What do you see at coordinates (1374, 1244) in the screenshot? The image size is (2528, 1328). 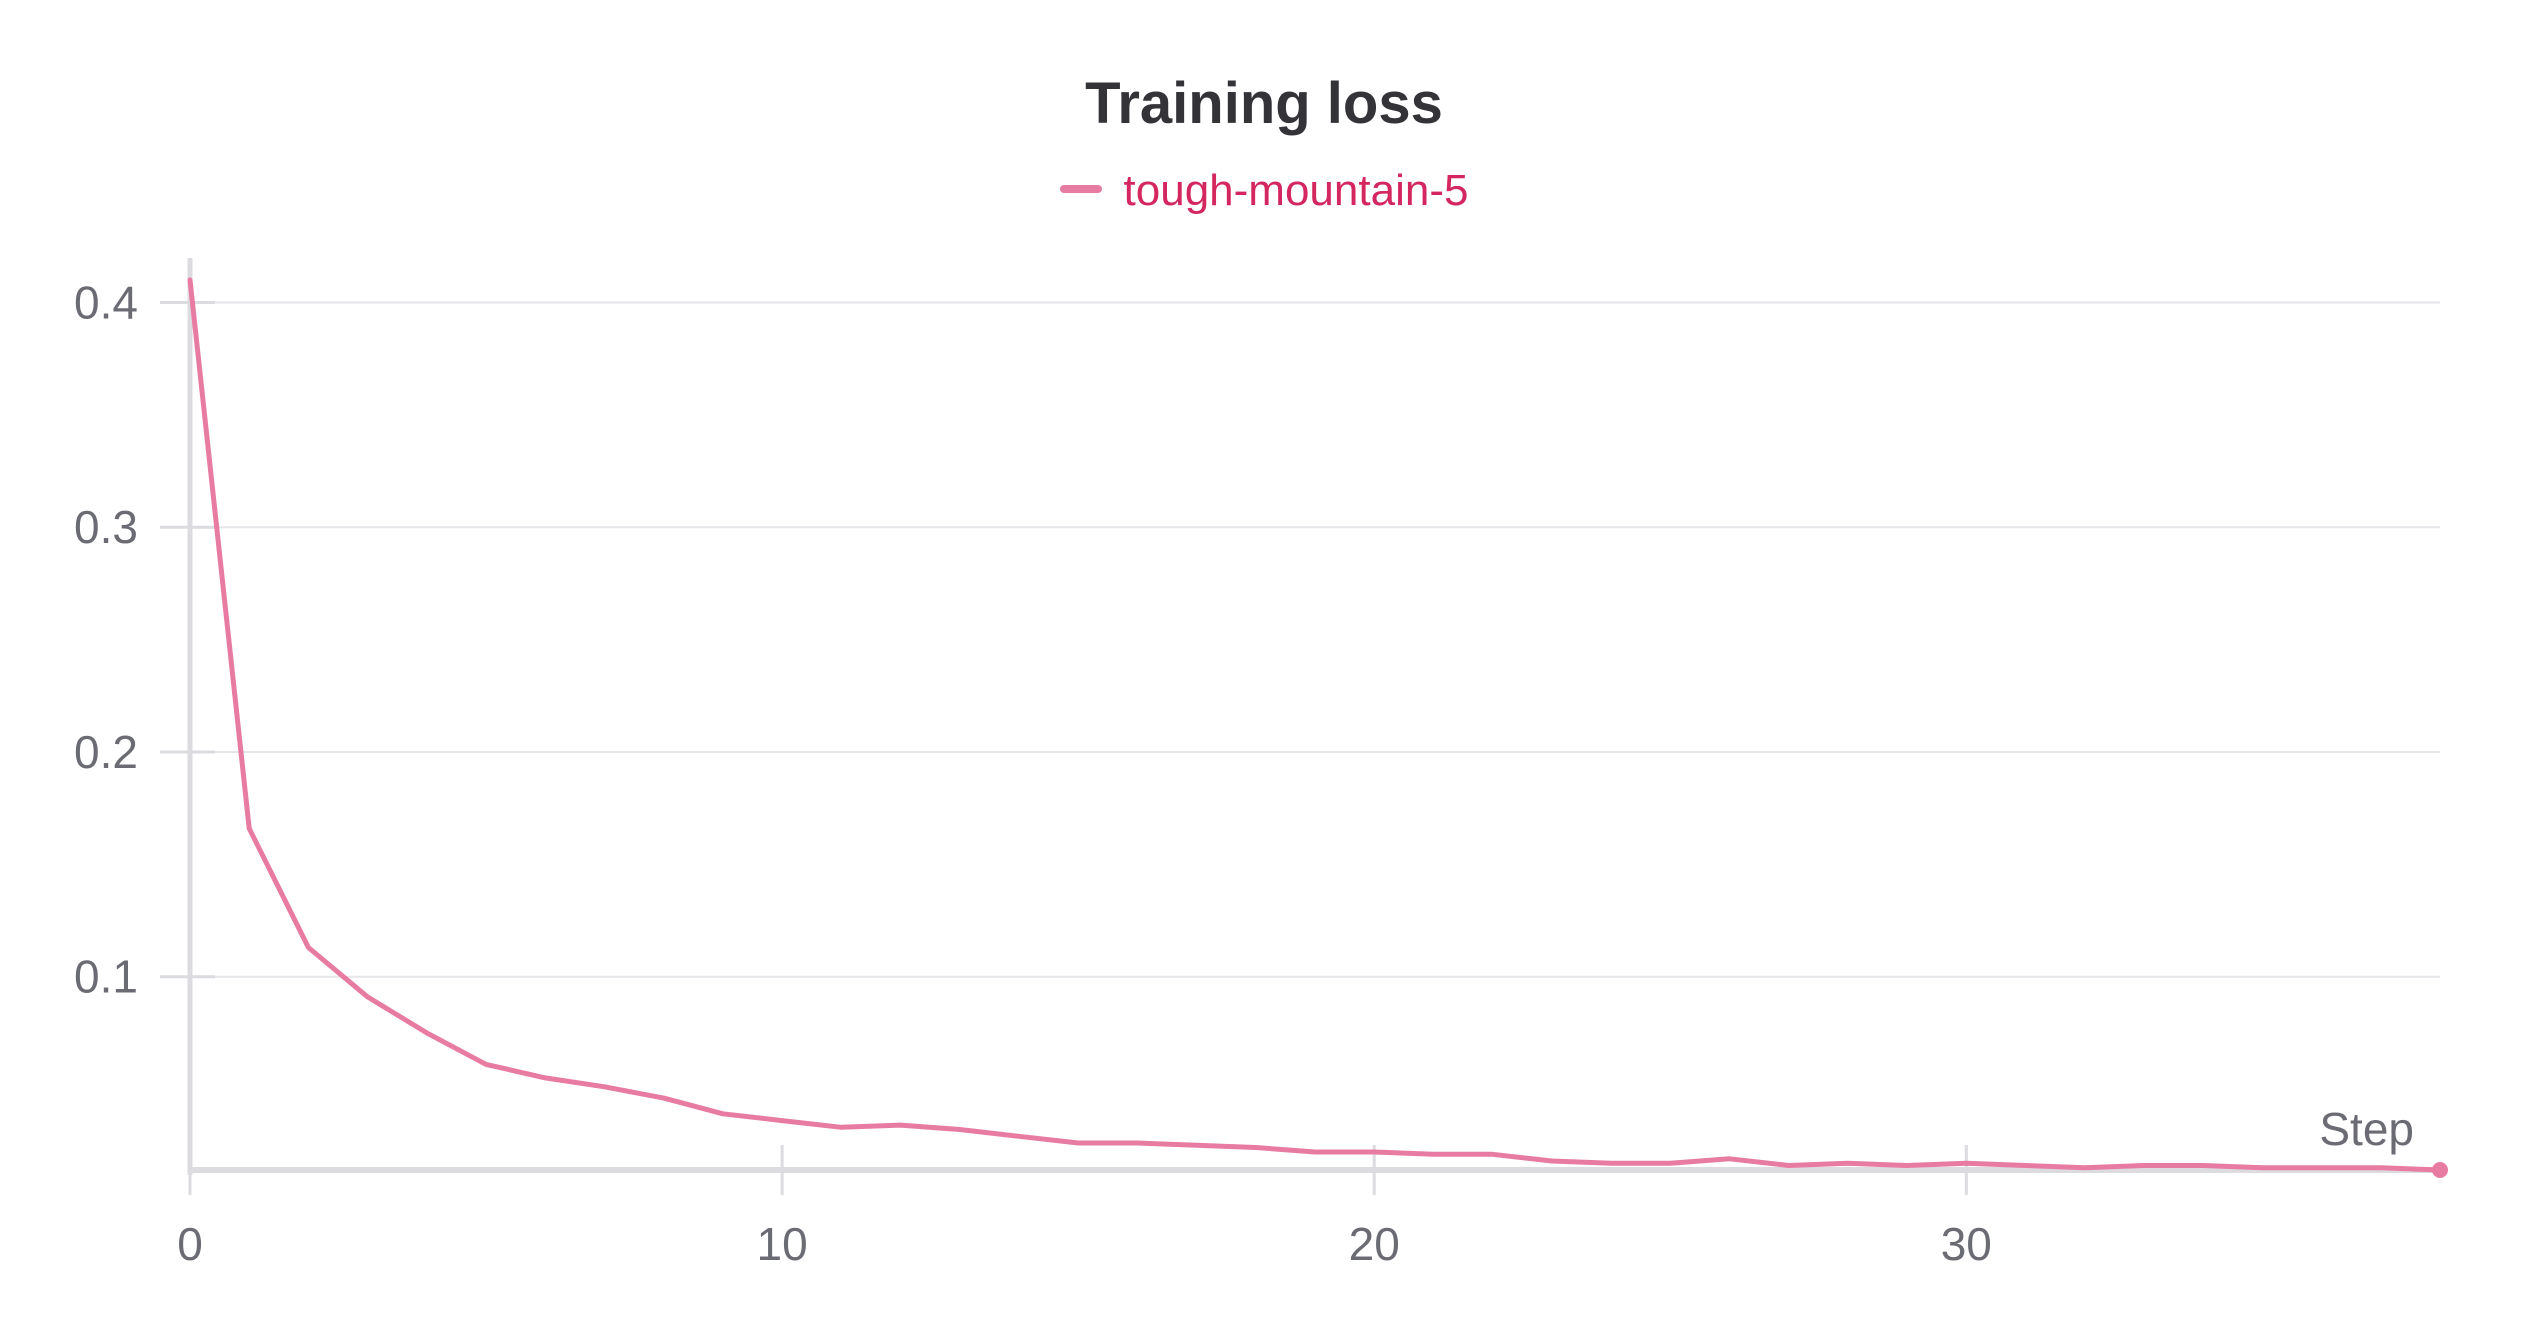 I see `x-tick-label: 20` at bounding box center [1374, 1244].